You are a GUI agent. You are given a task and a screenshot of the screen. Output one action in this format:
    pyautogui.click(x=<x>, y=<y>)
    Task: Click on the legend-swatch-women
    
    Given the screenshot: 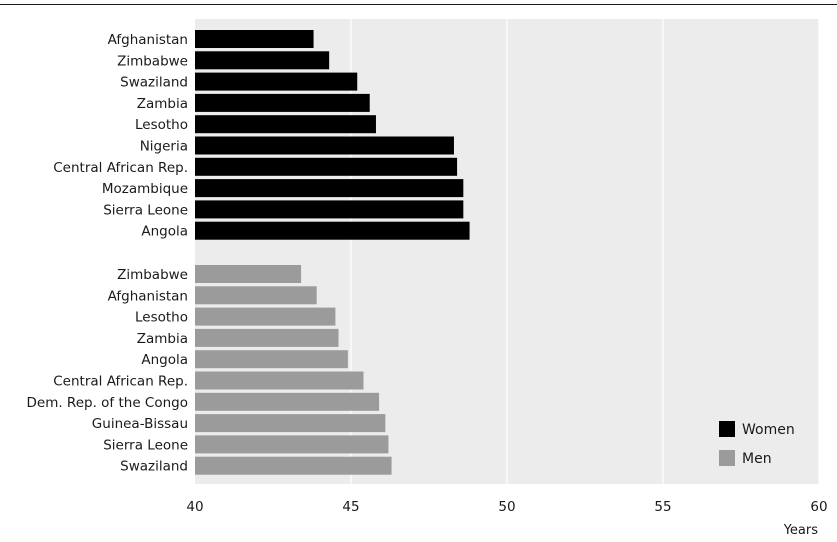 What is the action you would take?
    pyautogui.click(x=727, y=429)
    